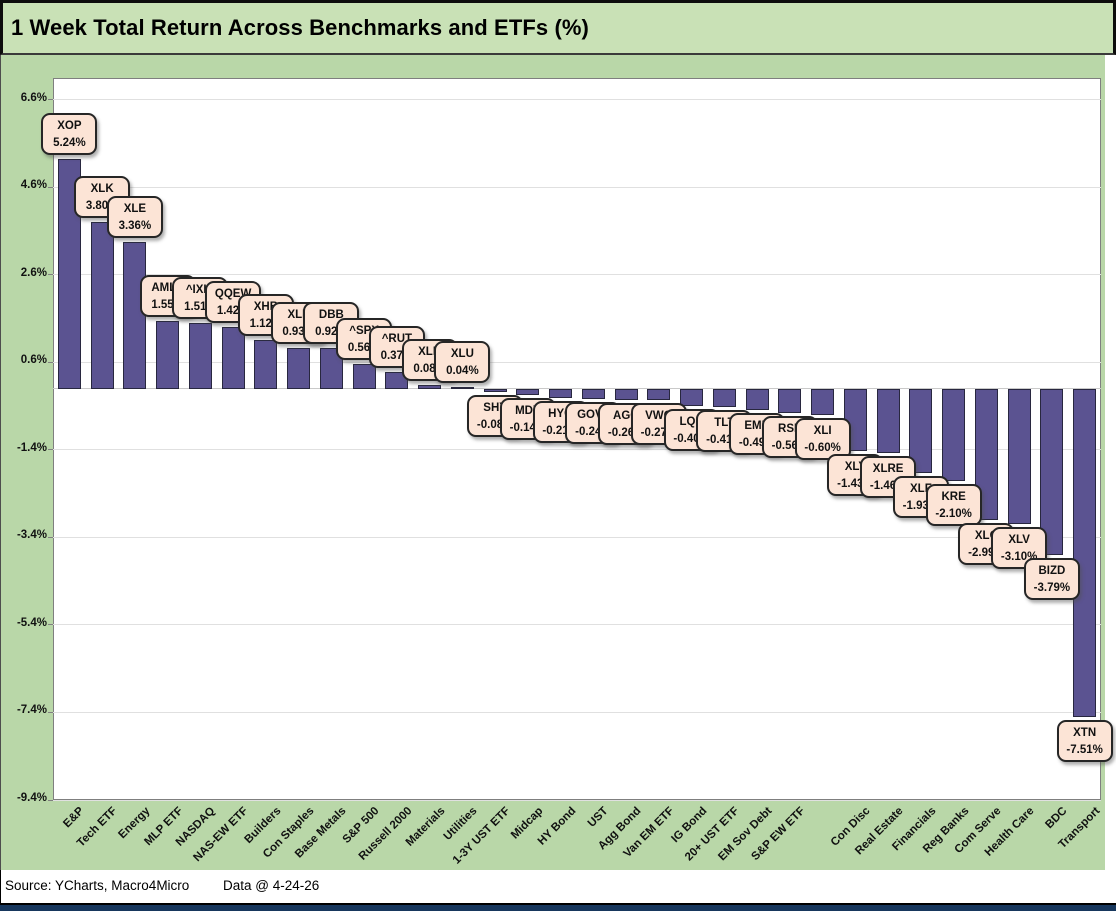 The width and height of the screenshot is (1116, 911). I want to click on y-axis-label: -3.4%, so click(31, 535).